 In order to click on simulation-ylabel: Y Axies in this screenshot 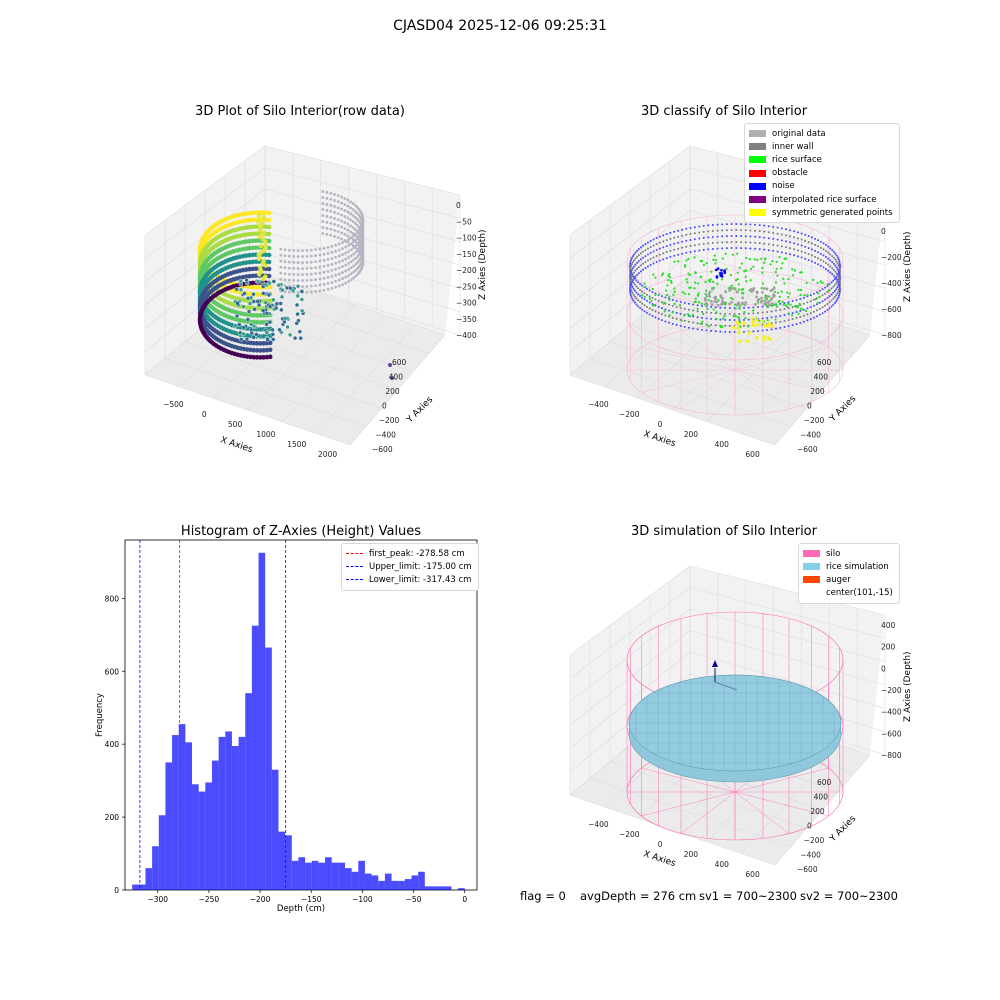, I will do `click(842, 829)`.